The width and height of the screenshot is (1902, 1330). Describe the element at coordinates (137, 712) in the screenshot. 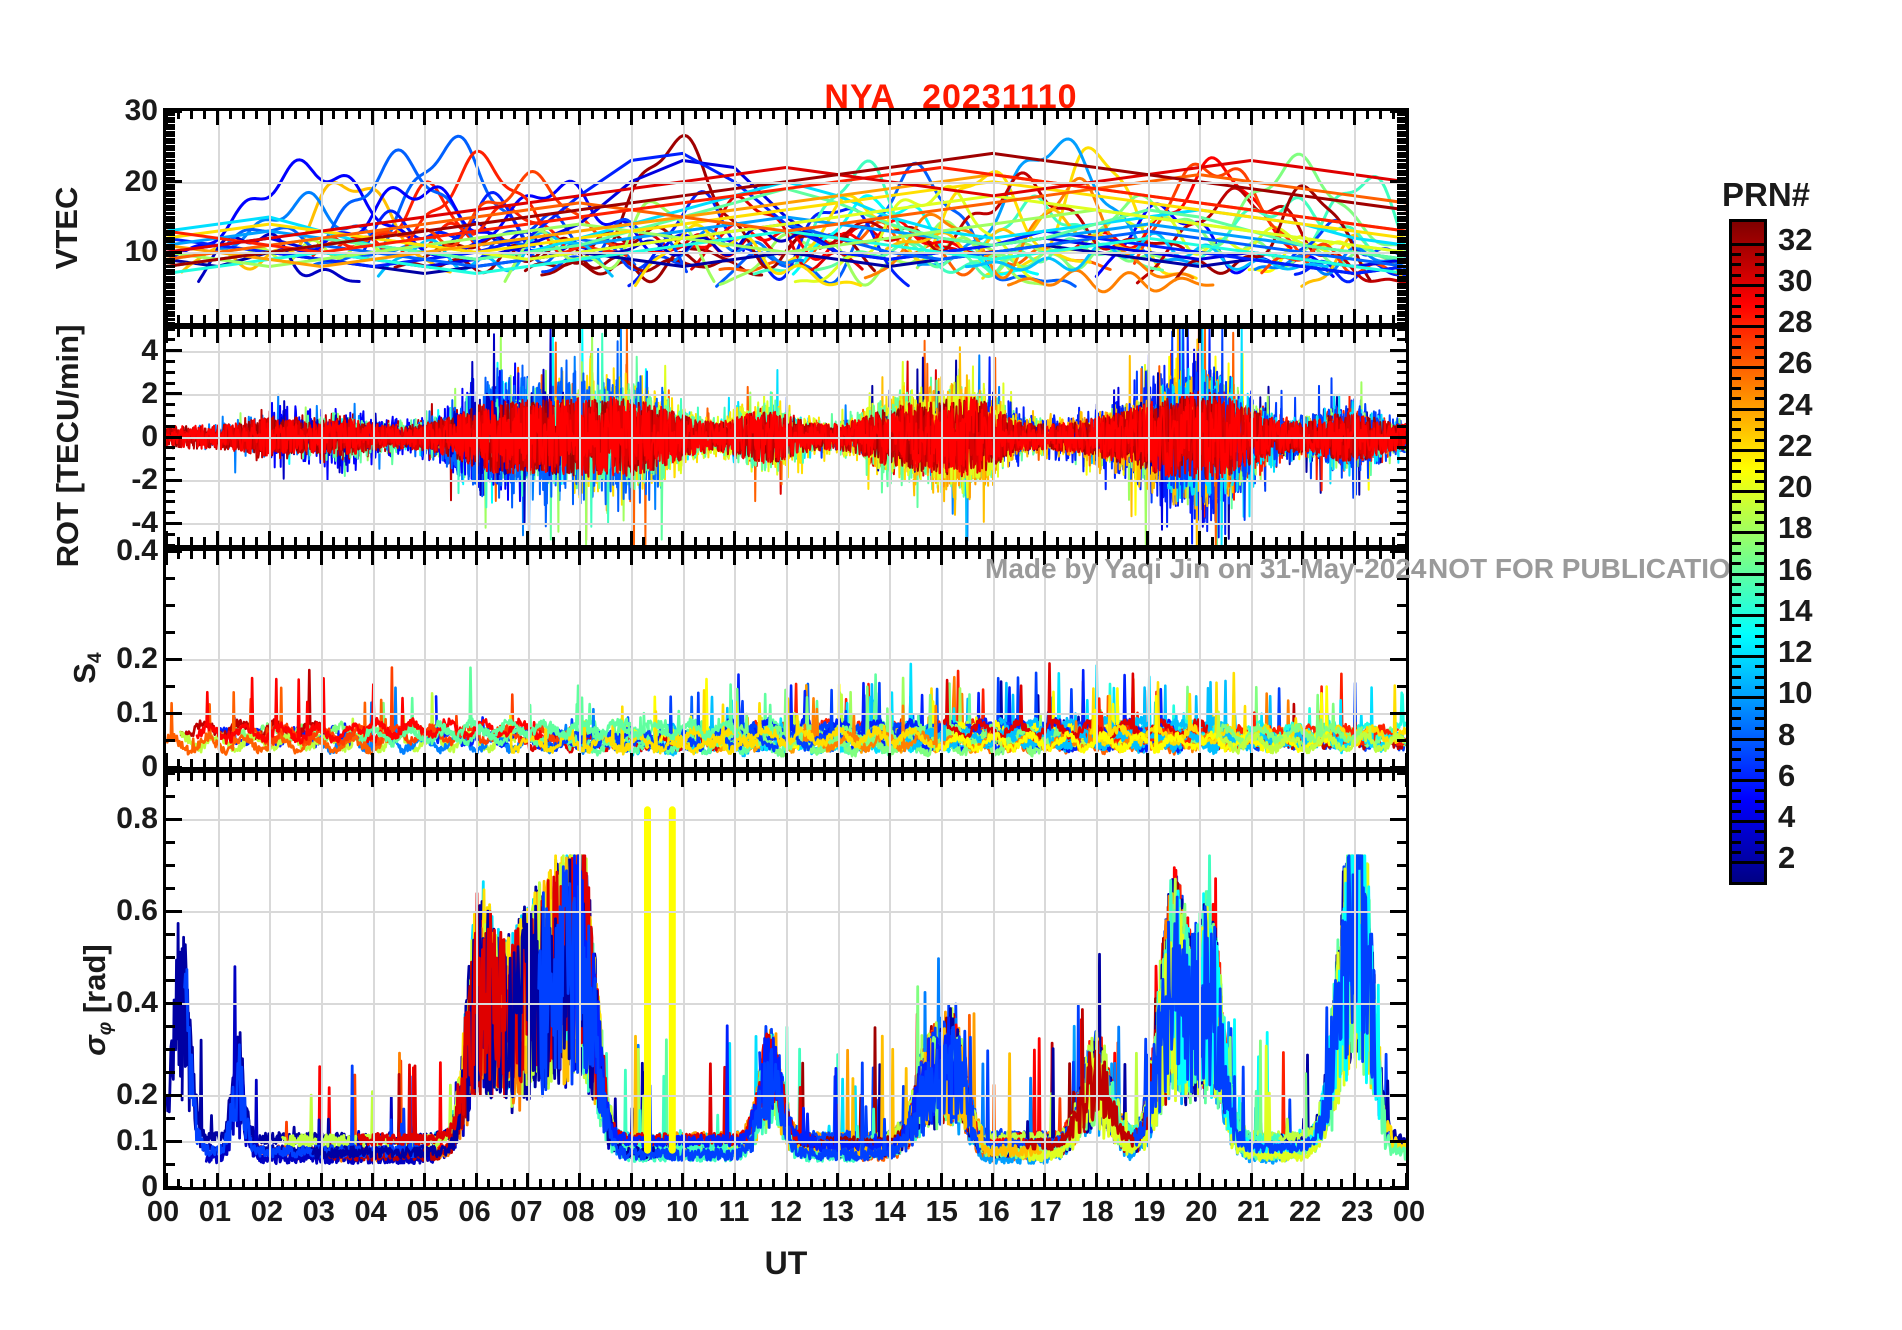

I see `y-tick-label: 0.1` at that location.